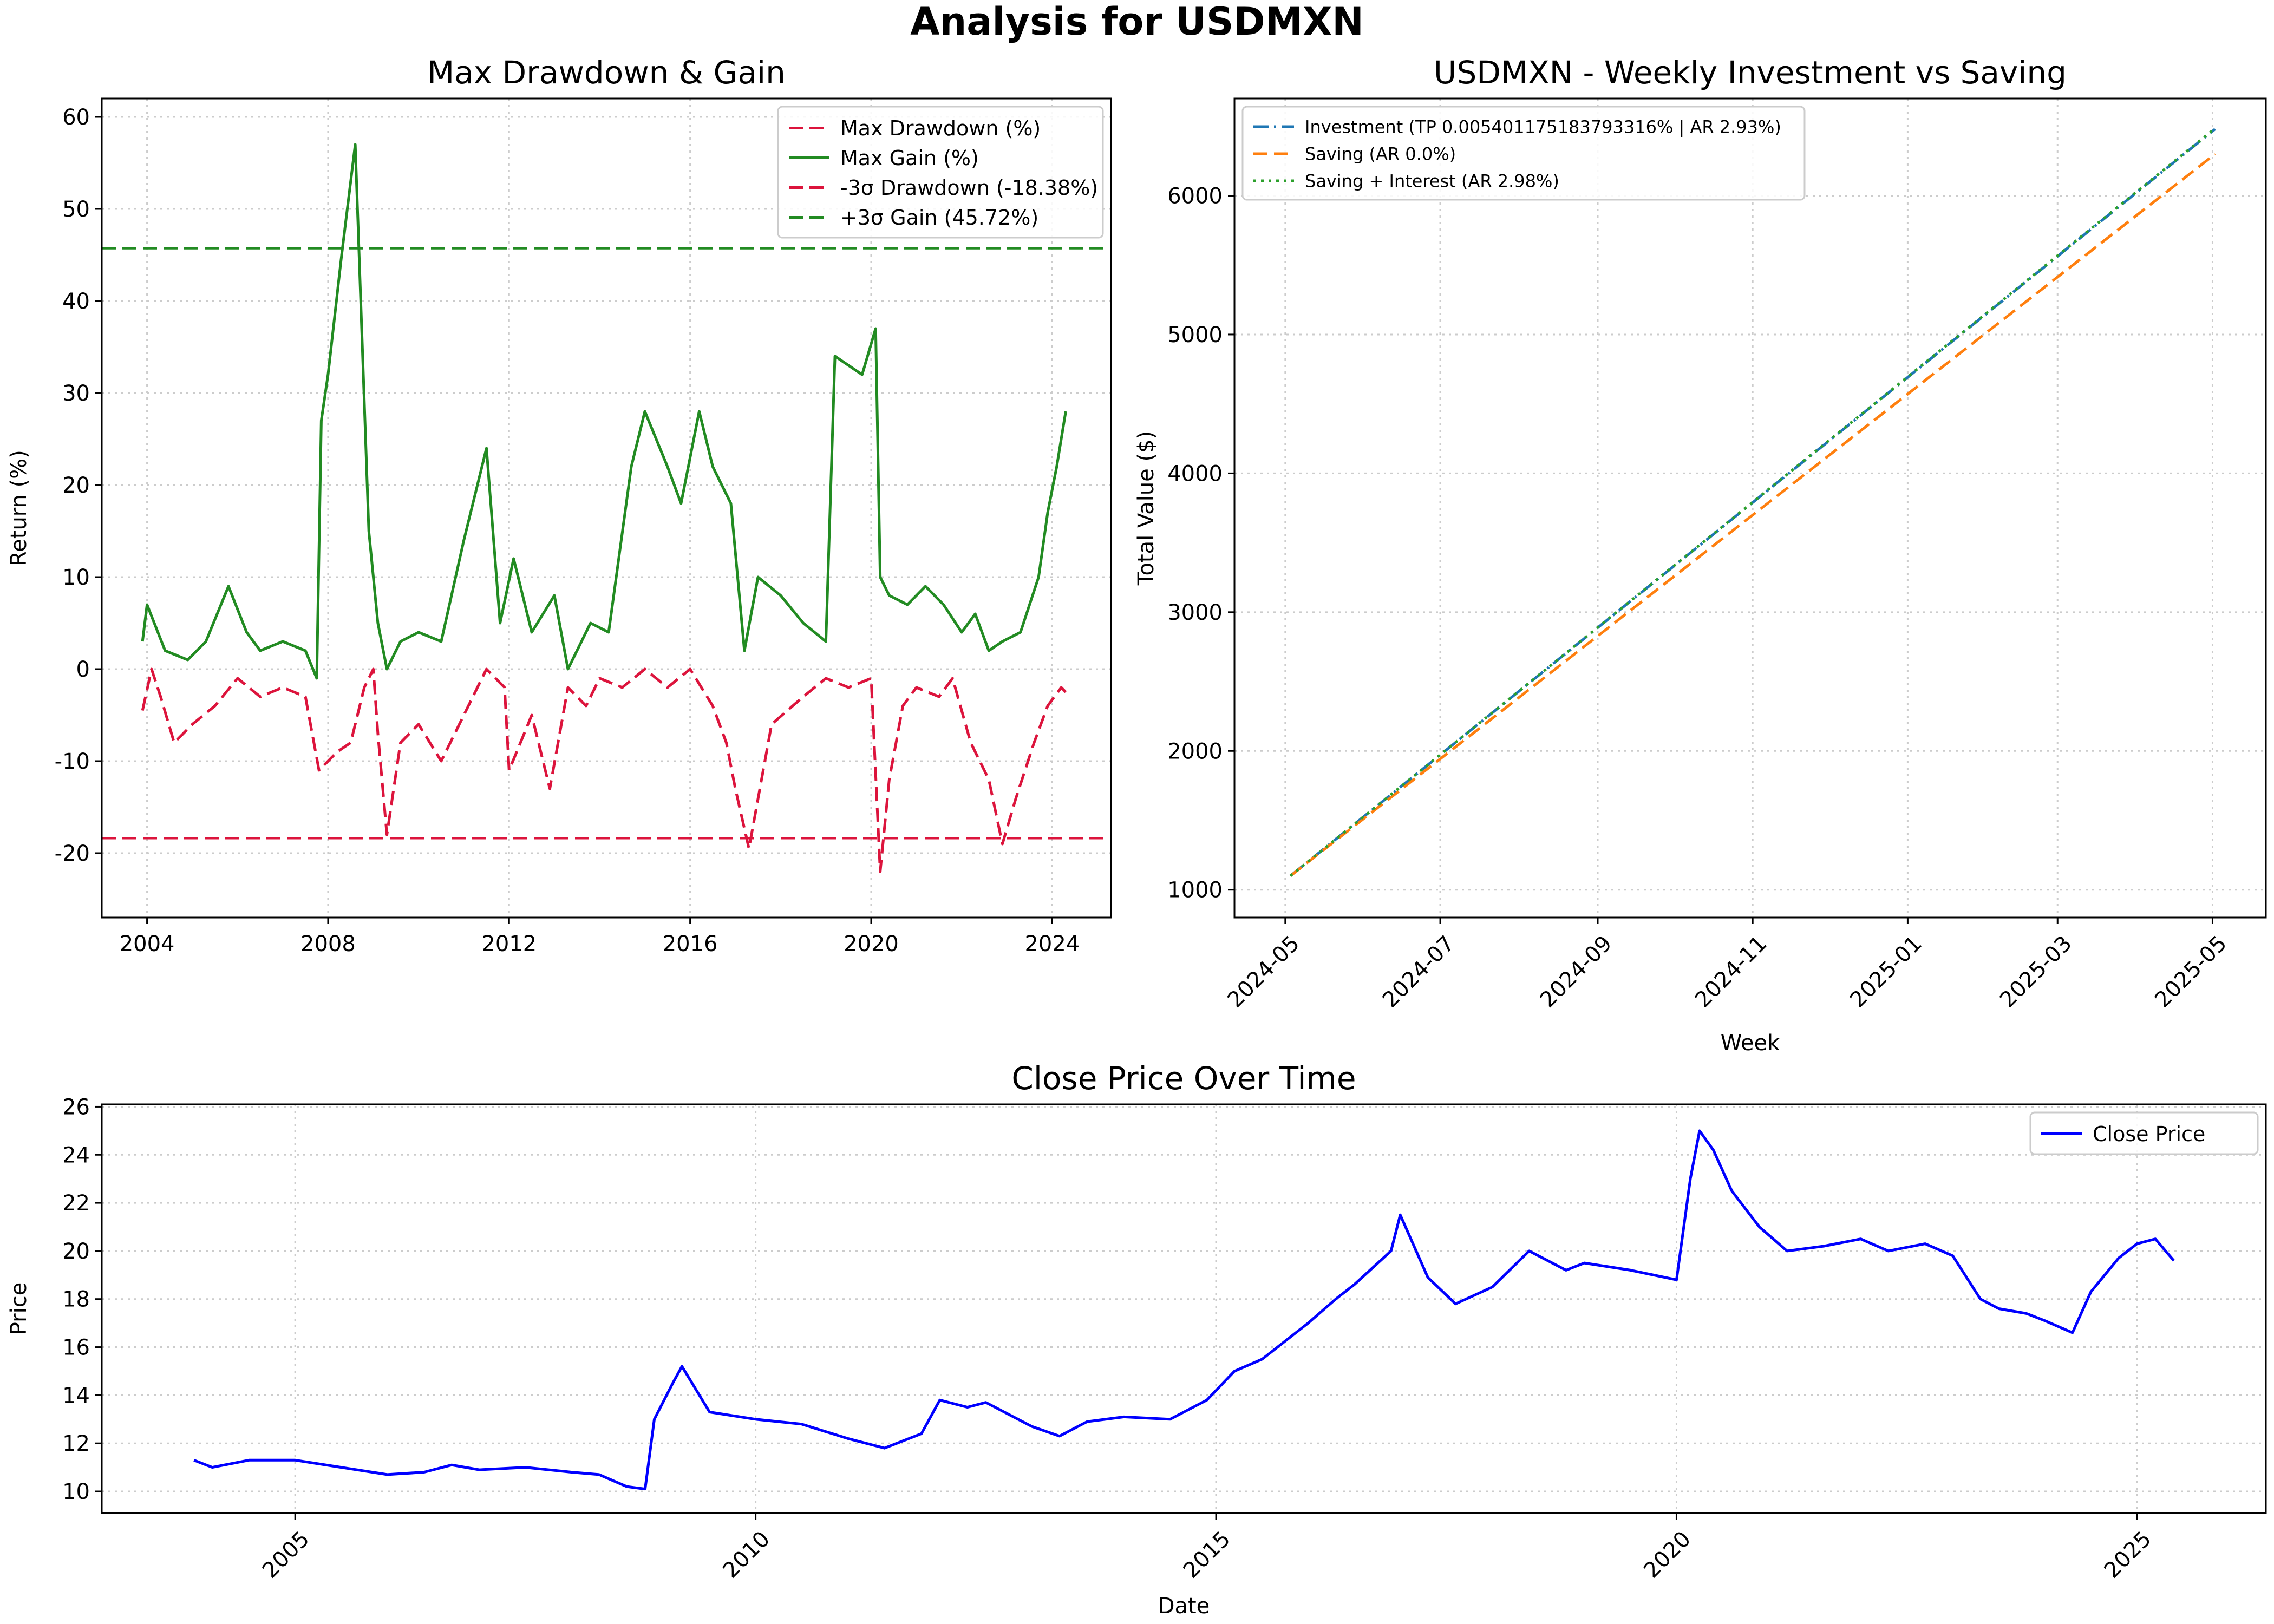  I want to click on legend-label: Saving (AR 0.0%), so click(1380, 154).